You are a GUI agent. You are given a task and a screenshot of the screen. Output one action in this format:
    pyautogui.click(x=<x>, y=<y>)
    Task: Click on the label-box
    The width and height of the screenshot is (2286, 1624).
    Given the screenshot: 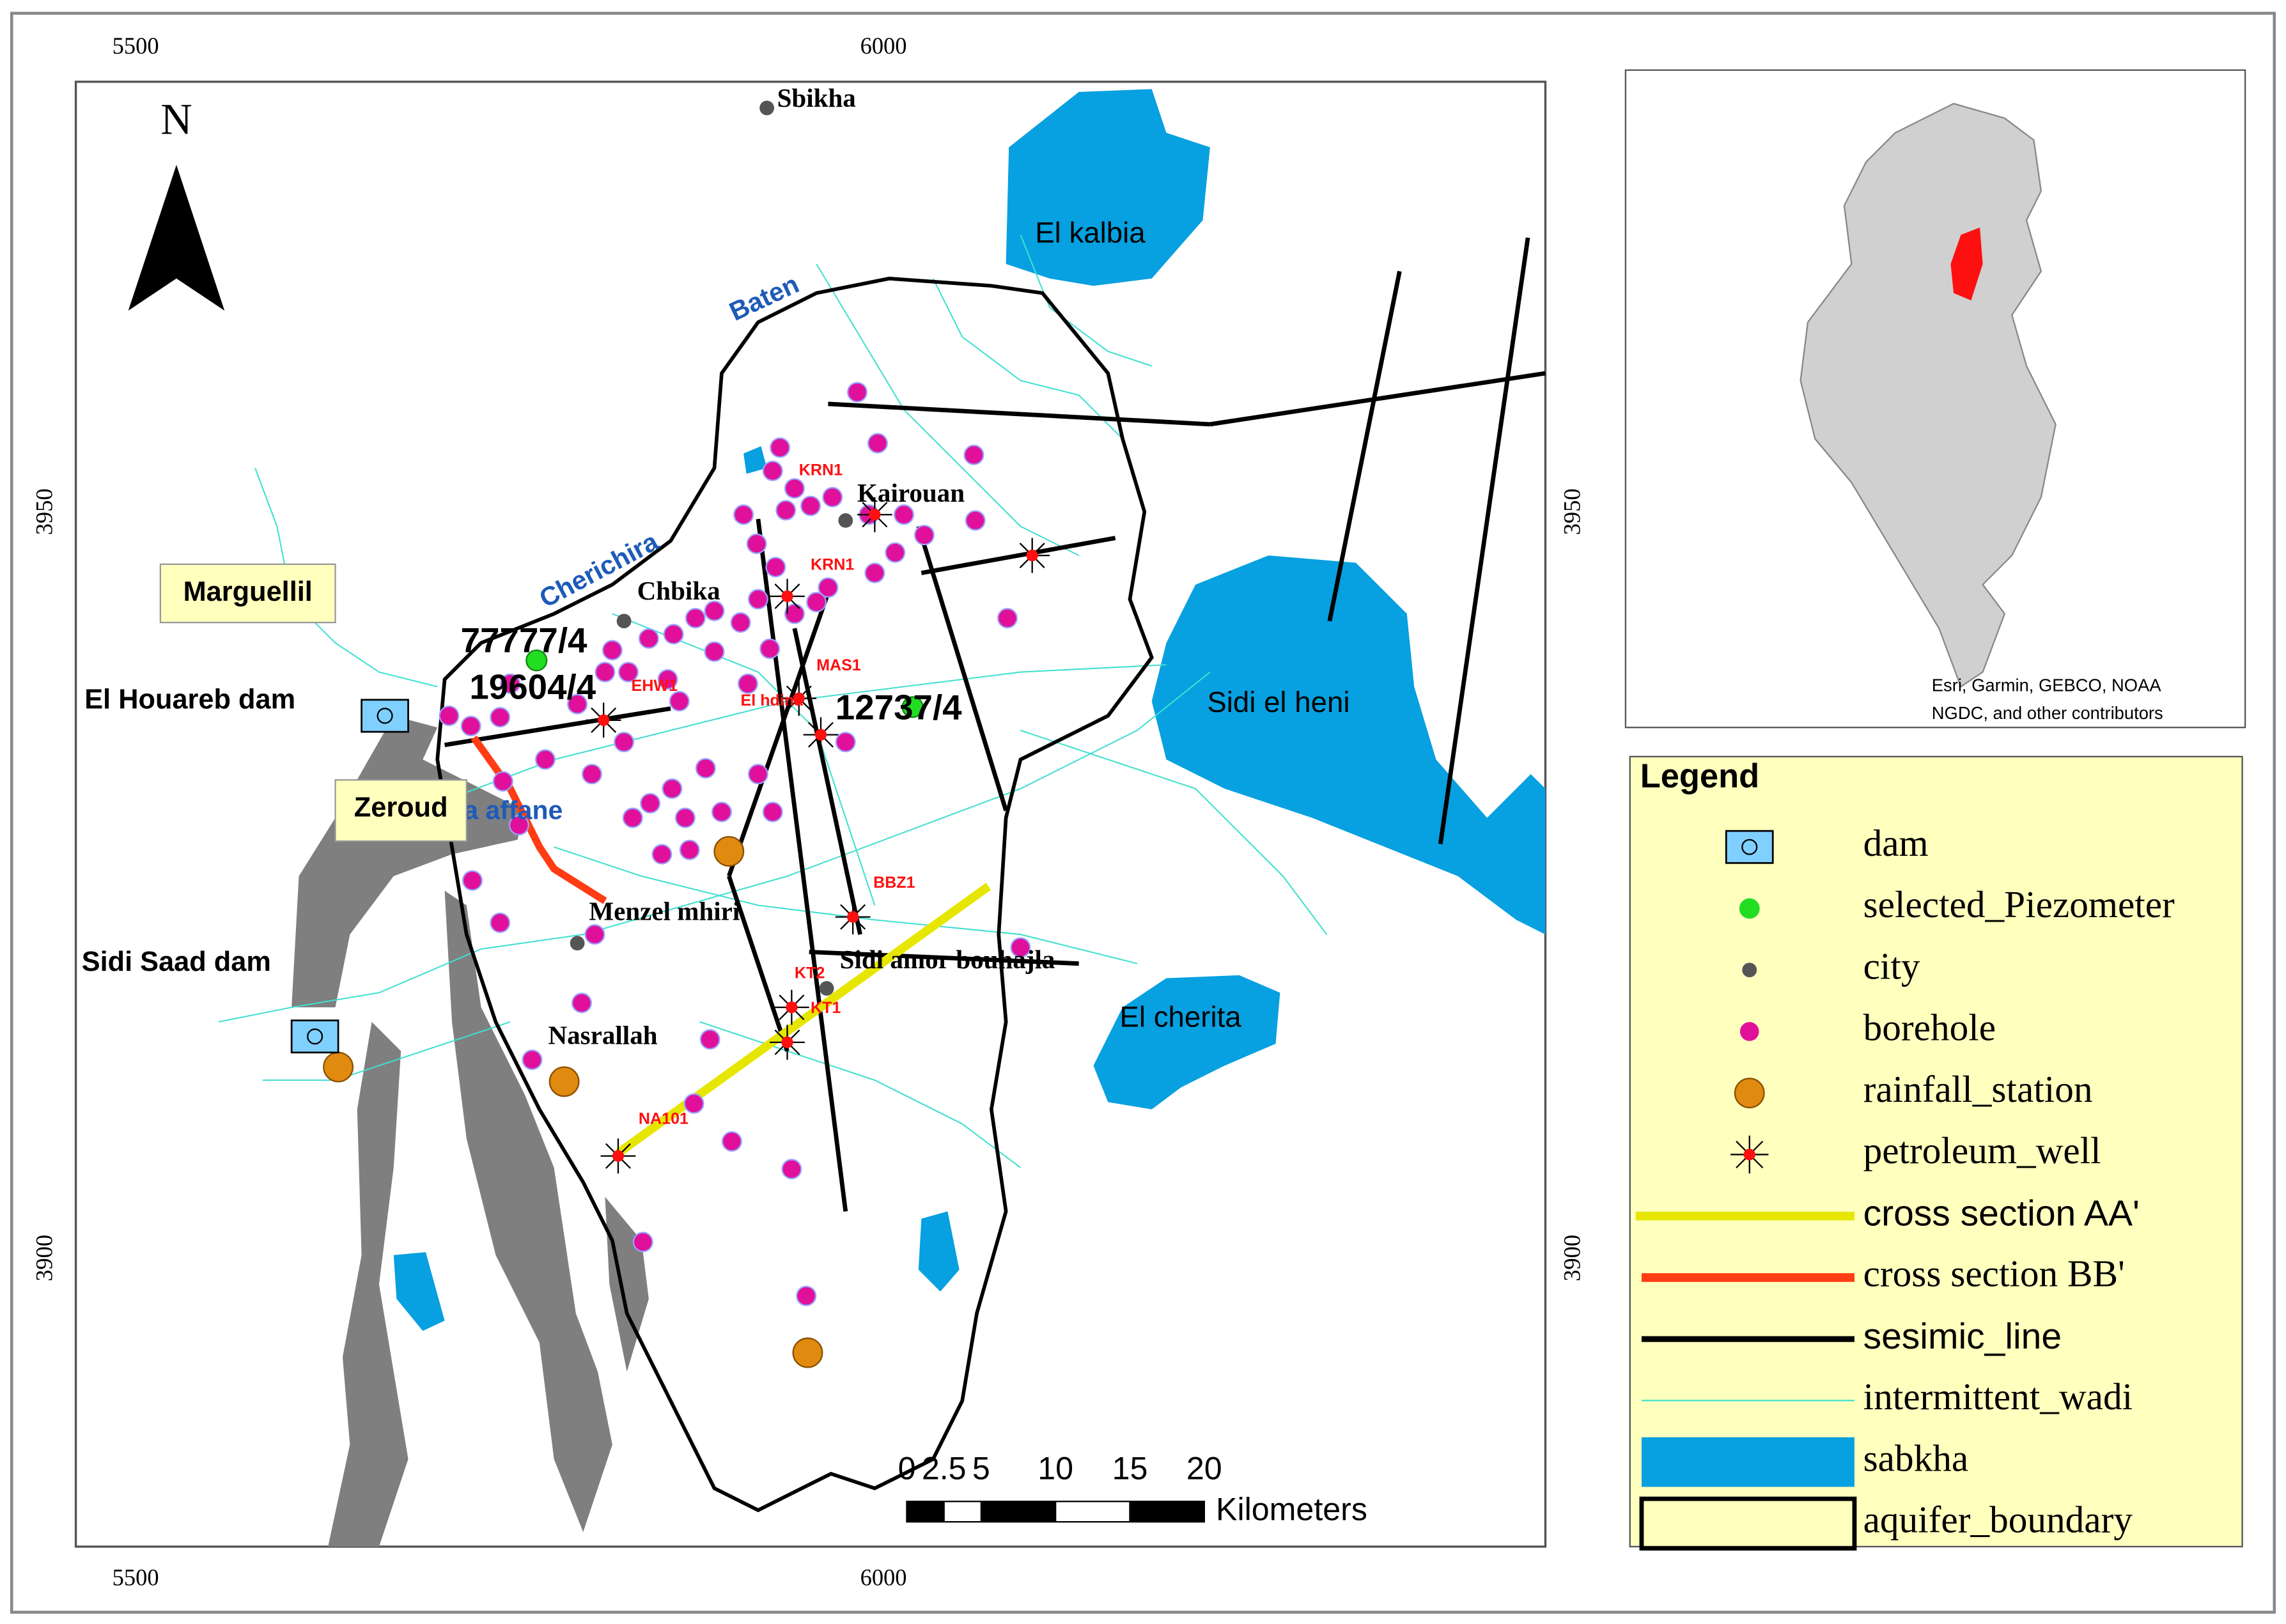 What is the action you would take?
    pyautogui.click(x=400, y=810)
    